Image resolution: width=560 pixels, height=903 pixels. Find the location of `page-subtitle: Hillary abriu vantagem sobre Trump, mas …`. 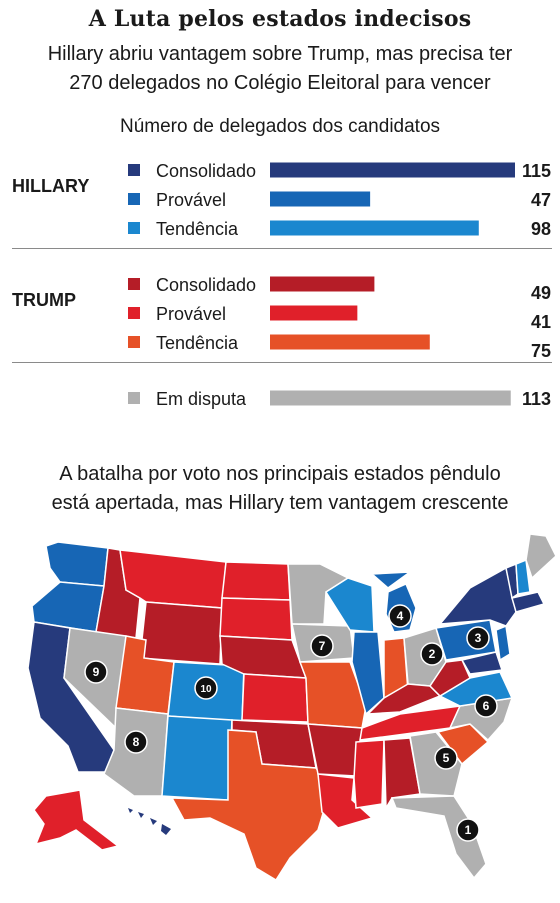

page-subtitle: Hillary abriu vantagem sobre Trump, mas … is located at coordinates (280, 69).